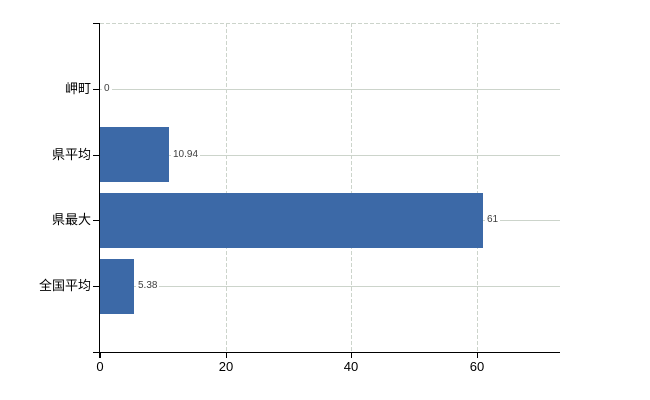 The width and height of the screenshot is (650, 400). I want to click on y-axis-line, so click(99, 190).